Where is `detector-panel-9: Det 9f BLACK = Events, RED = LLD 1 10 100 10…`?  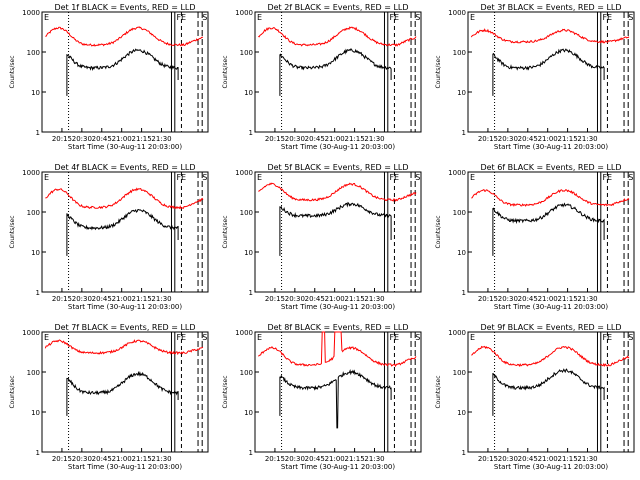 detector-panel-9: Det 9f BLACK = Events, RED = LLD 1 10 100 10… is located at coordinates (535, 397).